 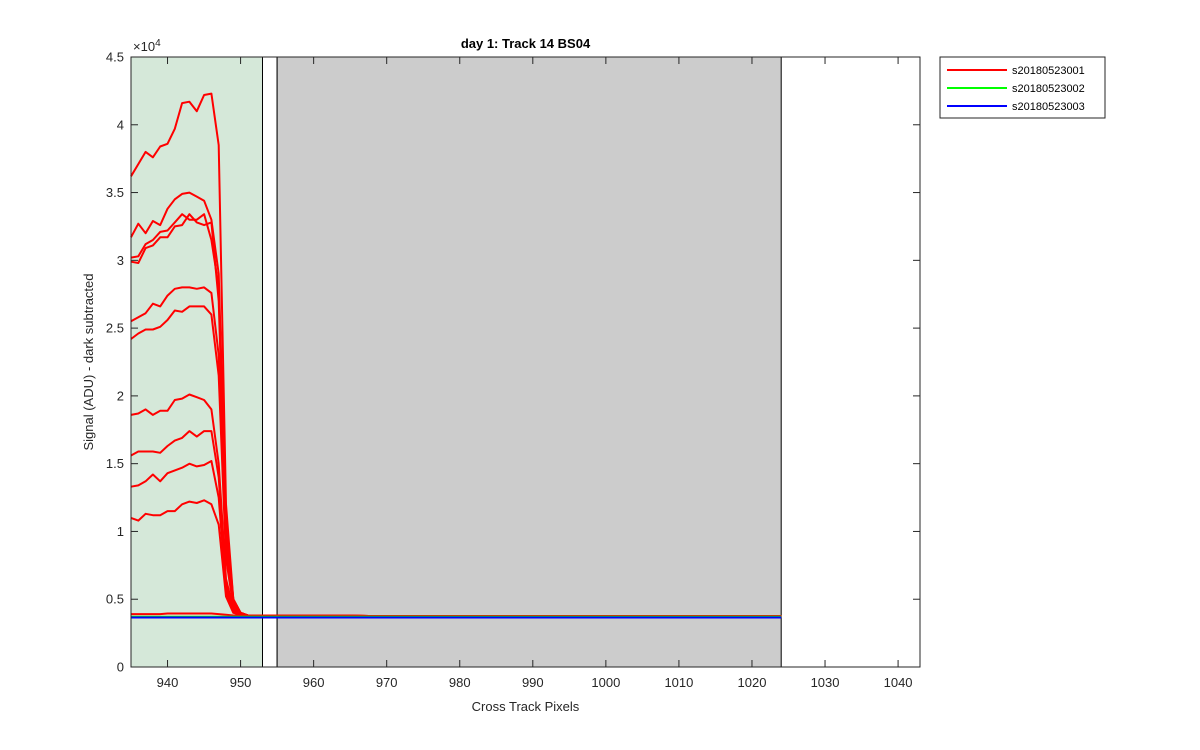 I want to click on x-tick-label: 940, so click(x=168, y=682).